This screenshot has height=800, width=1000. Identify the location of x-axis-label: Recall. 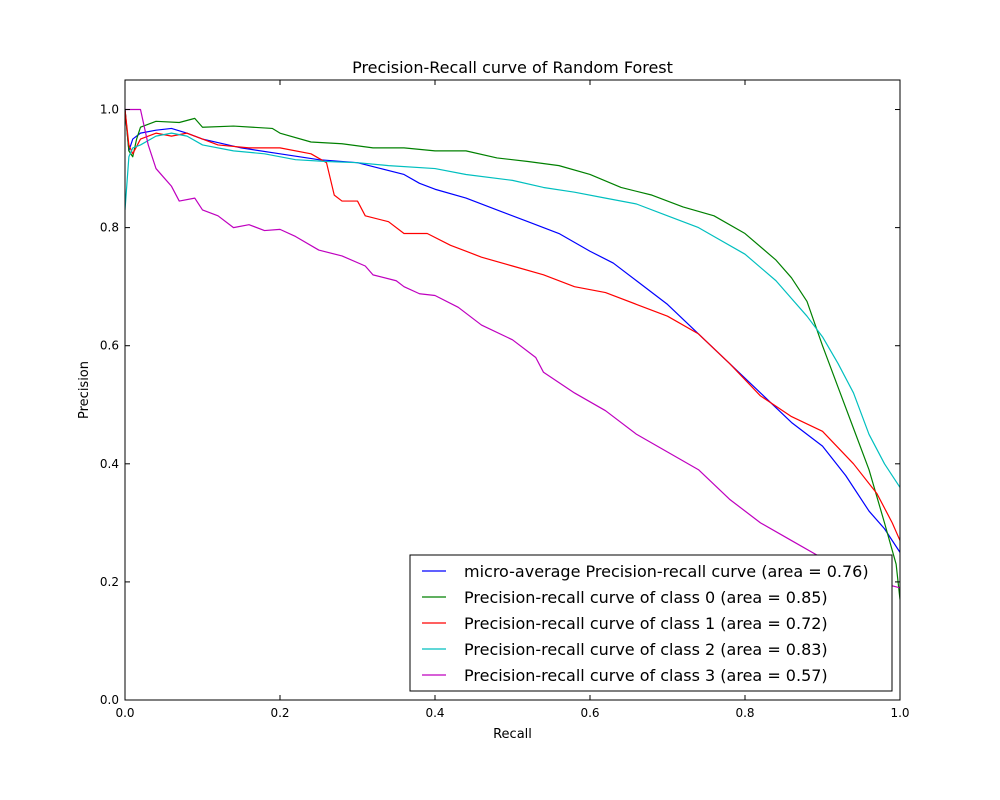
(512, 734).